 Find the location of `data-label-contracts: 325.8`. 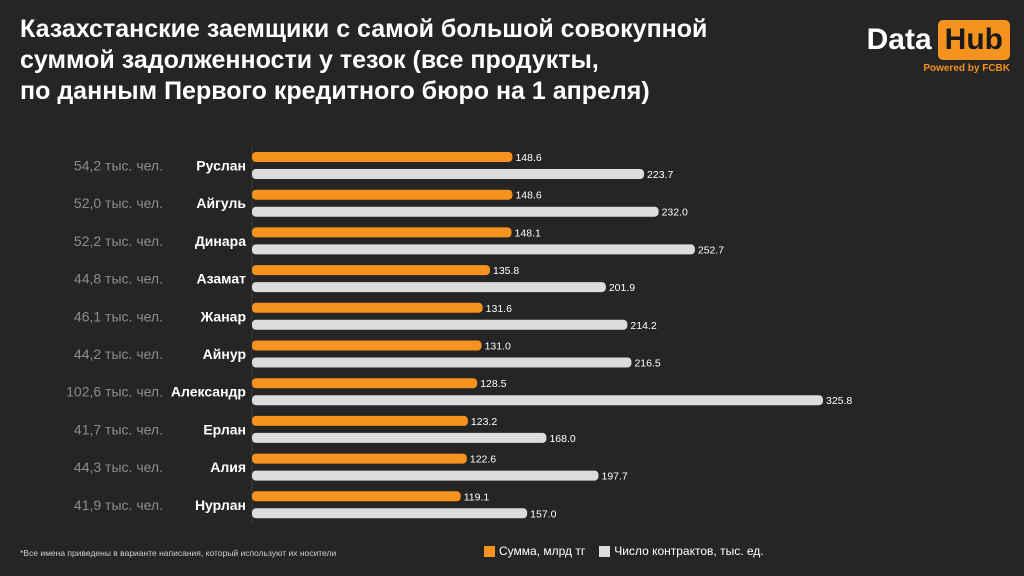

data-label-contracts: 325.8 is located at coordinates (839, 401).